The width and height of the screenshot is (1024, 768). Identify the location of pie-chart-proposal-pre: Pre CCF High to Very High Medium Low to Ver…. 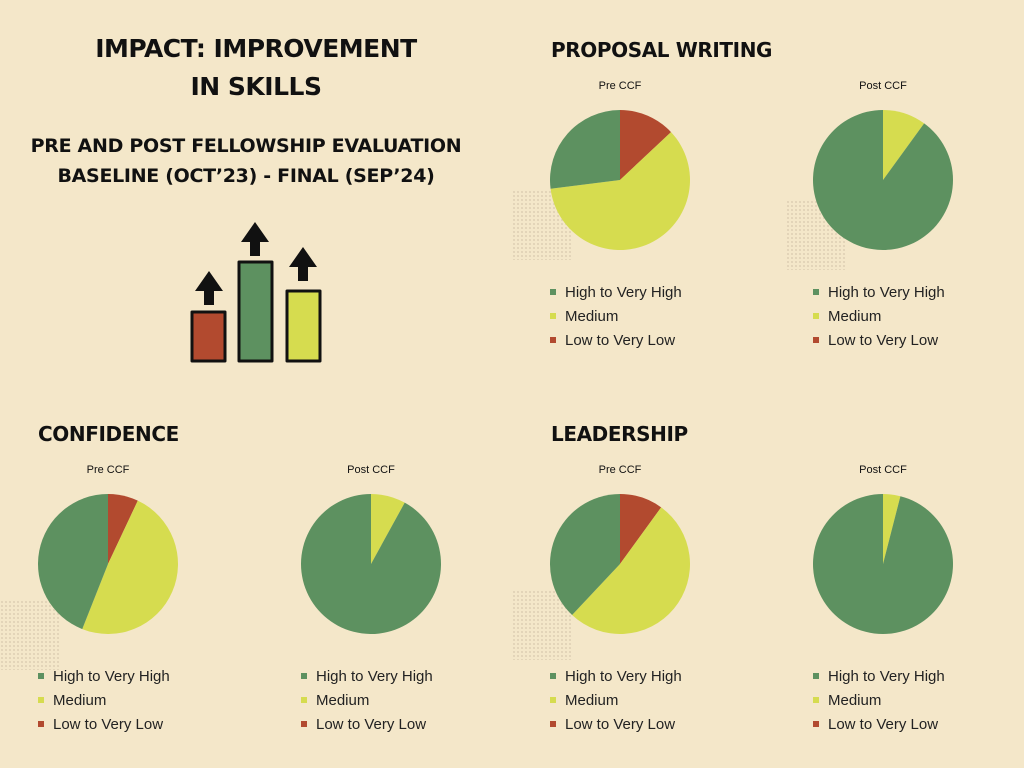
(670, 225).